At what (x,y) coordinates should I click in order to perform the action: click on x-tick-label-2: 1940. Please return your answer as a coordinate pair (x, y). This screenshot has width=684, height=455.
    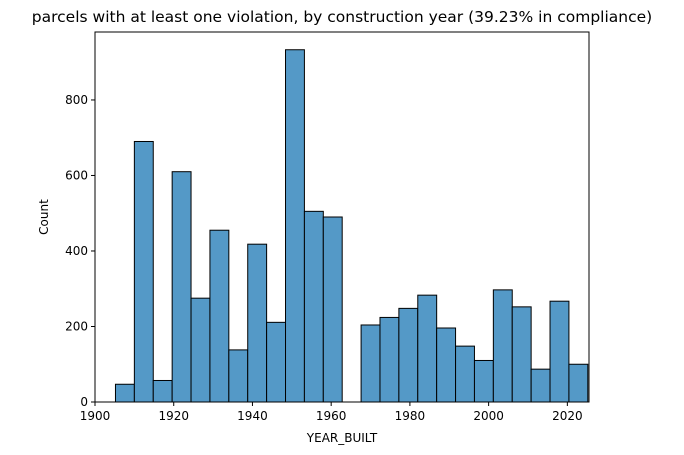
    Looking at the image, I should click on (252, 416).